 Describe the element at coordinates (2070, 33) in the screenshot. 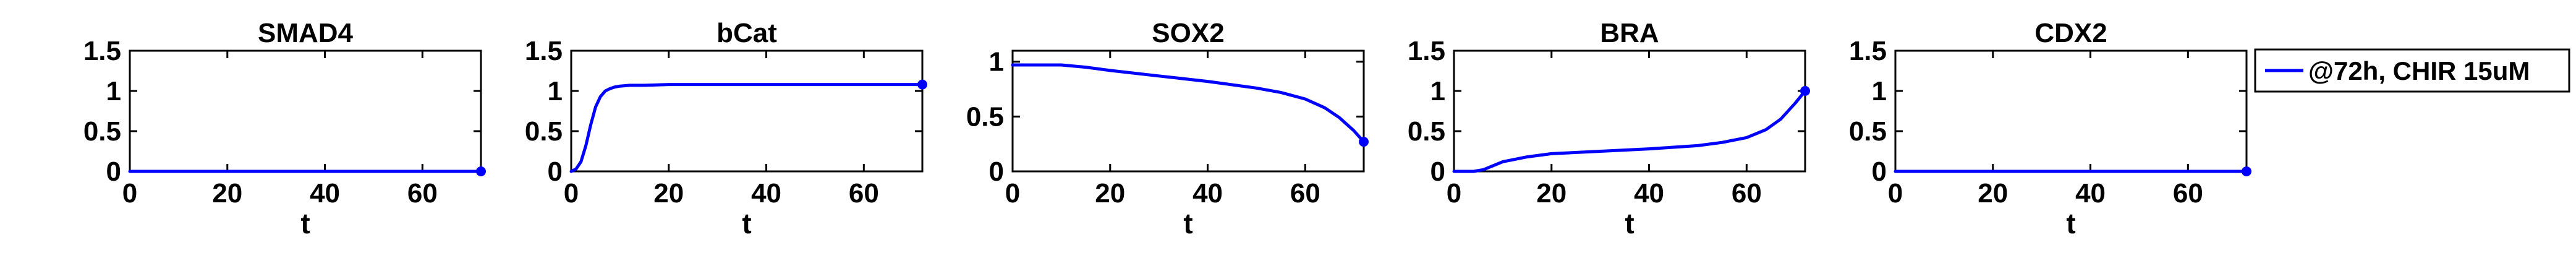

I see `chart-title: CDX2` at that location.